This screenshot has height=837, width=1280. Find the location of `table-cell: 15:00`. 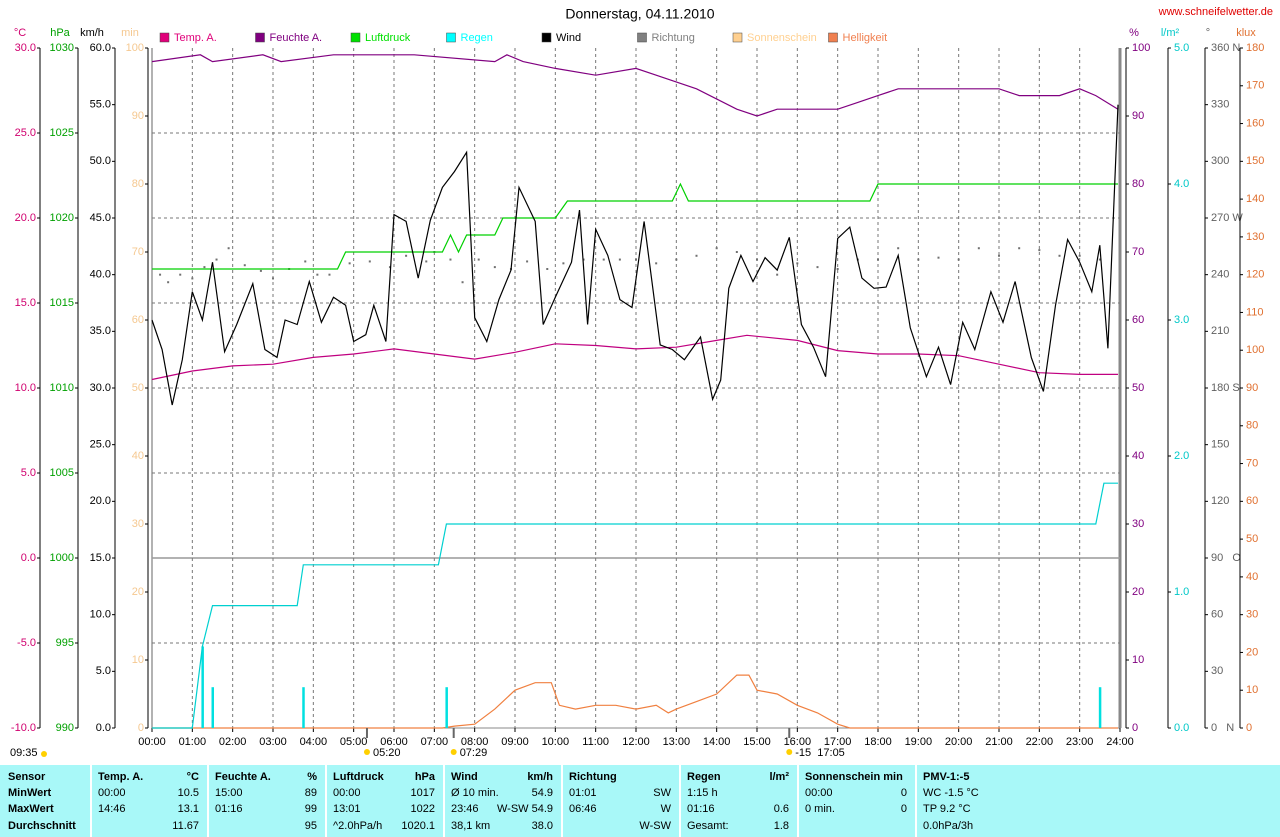

table-cell: 15:00 is located at coordinates (229, 793).